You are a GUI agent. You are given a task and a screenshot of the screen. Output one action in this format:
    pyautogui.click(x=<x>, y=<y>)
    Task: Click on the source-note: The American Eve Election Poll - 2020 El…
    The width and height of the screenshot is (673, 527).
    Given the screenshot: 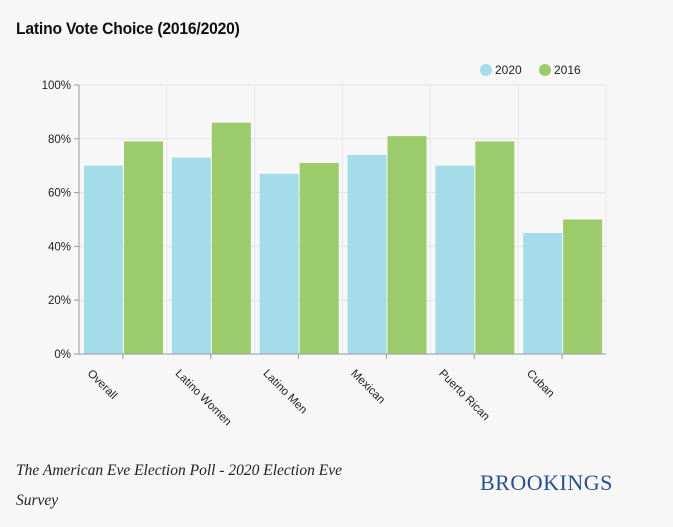 What is the action you would take?
    pyautogui.click(x=179, y=485)
    